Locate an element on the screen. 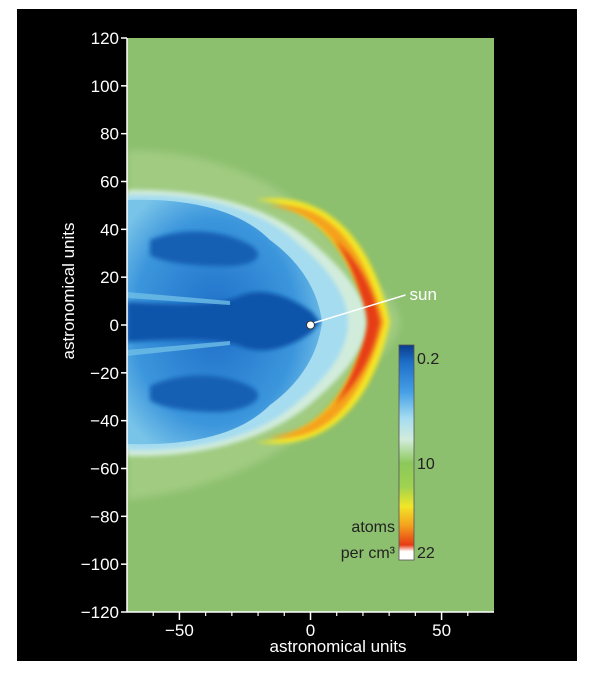  bow-arc-red is located at coordinates (357, 322).